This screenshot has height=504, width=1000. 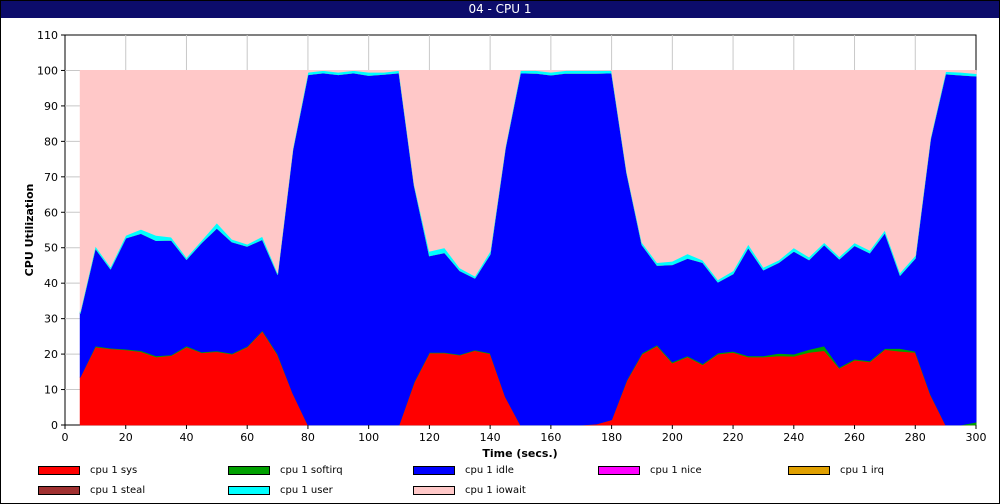 I want to click on x-tick-label: 220, so click(x=733, y=437).